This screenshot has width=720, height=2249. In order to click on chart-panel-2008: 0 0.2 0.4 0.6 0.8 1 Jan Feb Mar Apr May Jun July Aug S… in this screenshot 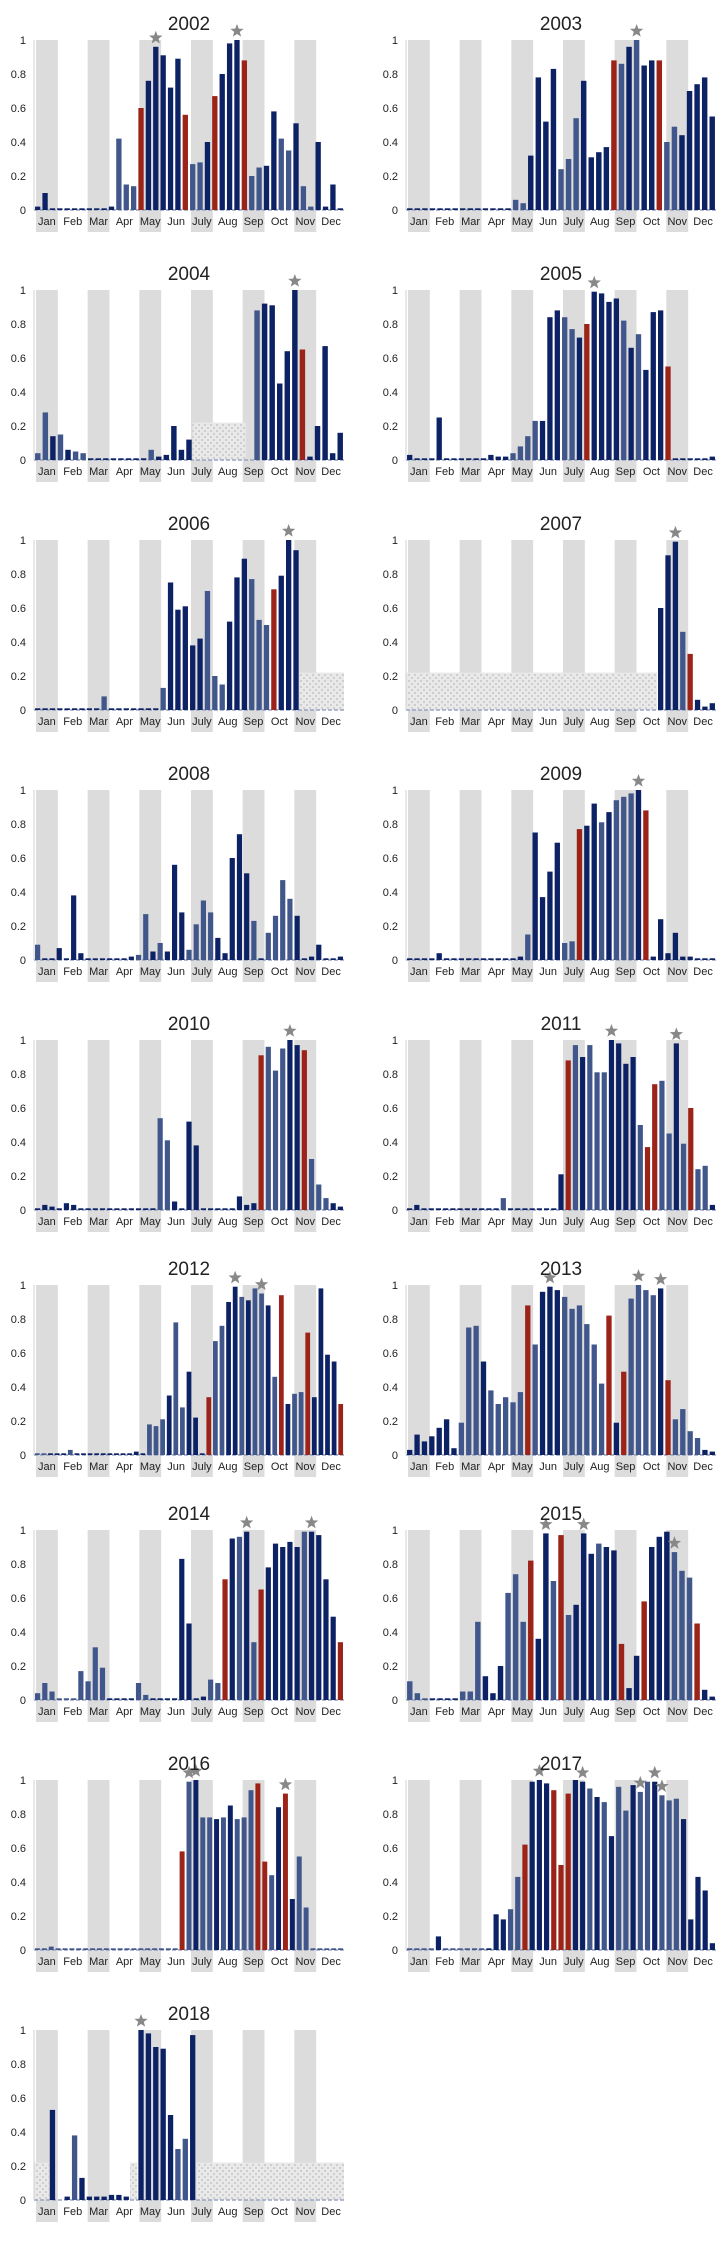, I will do `click(177, 873)`.